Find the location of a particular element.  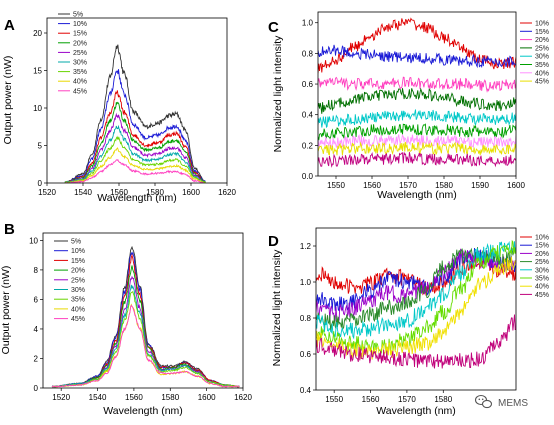

y-tick-label: 15 is located at coordinates (37, 71).